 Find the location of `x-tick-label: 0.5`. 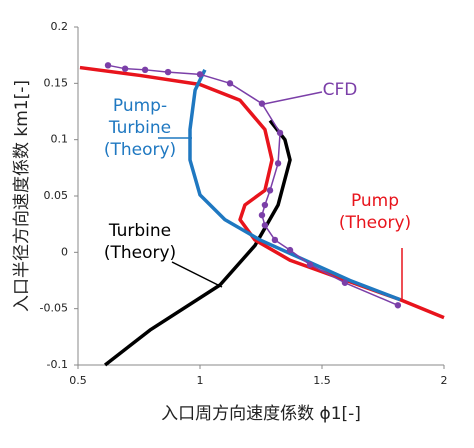

x-tick-label: 0.5 is located at coordinates (78, 380).